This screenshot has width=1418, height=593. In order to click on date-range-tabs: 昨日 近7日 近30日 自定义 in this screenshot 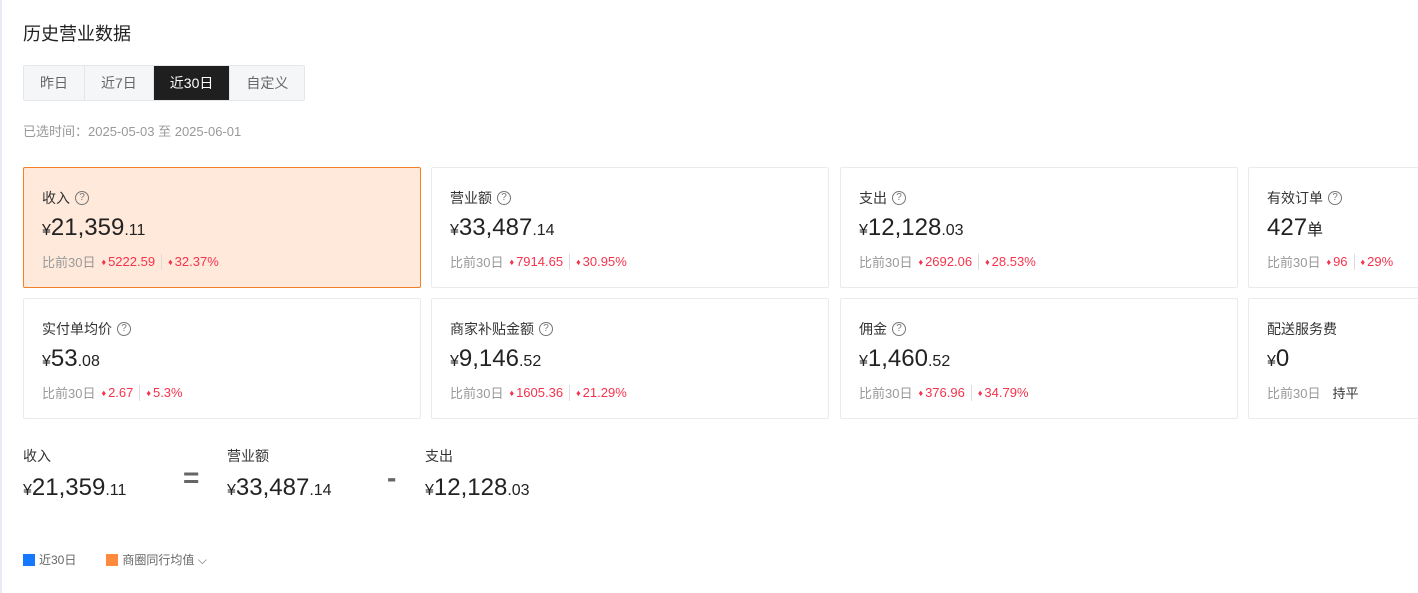, I will do `click(164, 83)`.